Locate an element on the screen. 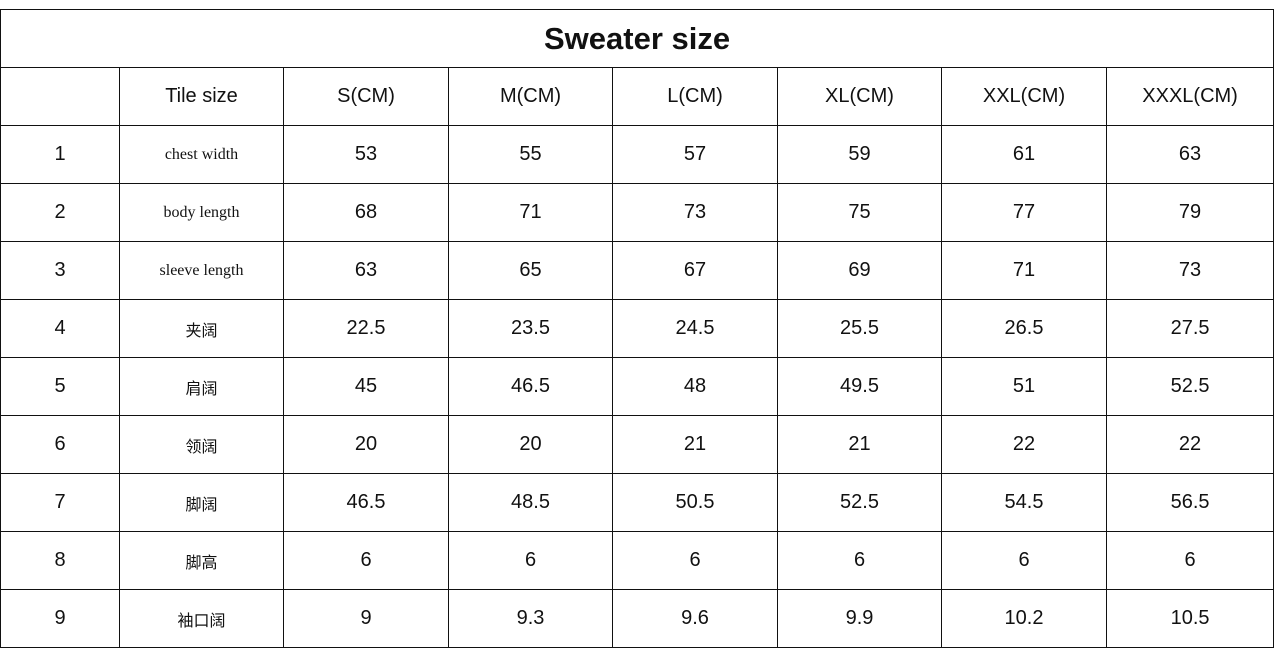 This screenshot has height=664, width=1280. table-row: 5 肩阔 45 46.5 48 49.5 51 52.5 is located at coordinates (637, 386).